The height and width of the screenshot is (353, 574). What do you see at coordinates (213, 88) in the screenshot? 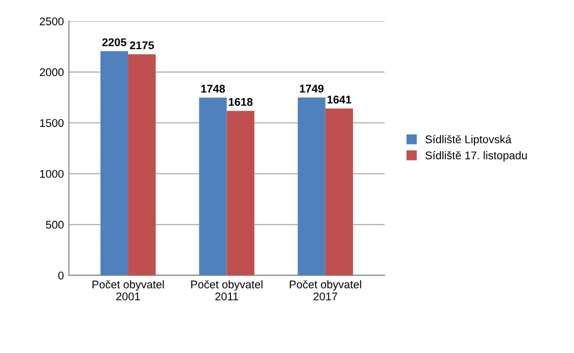
I see `data-label: 1748` at bounding box center [213, 88].